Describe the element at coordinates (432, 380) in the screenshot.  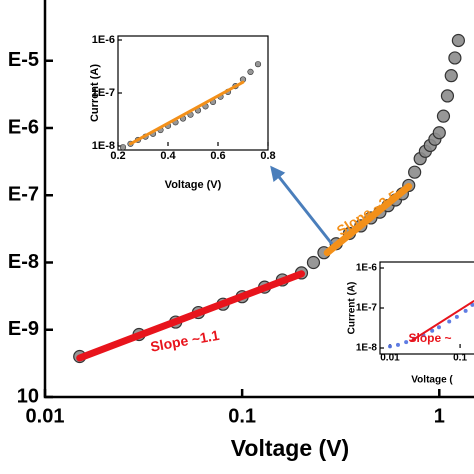
I see `x-axis-label: Voltage (` at that location.